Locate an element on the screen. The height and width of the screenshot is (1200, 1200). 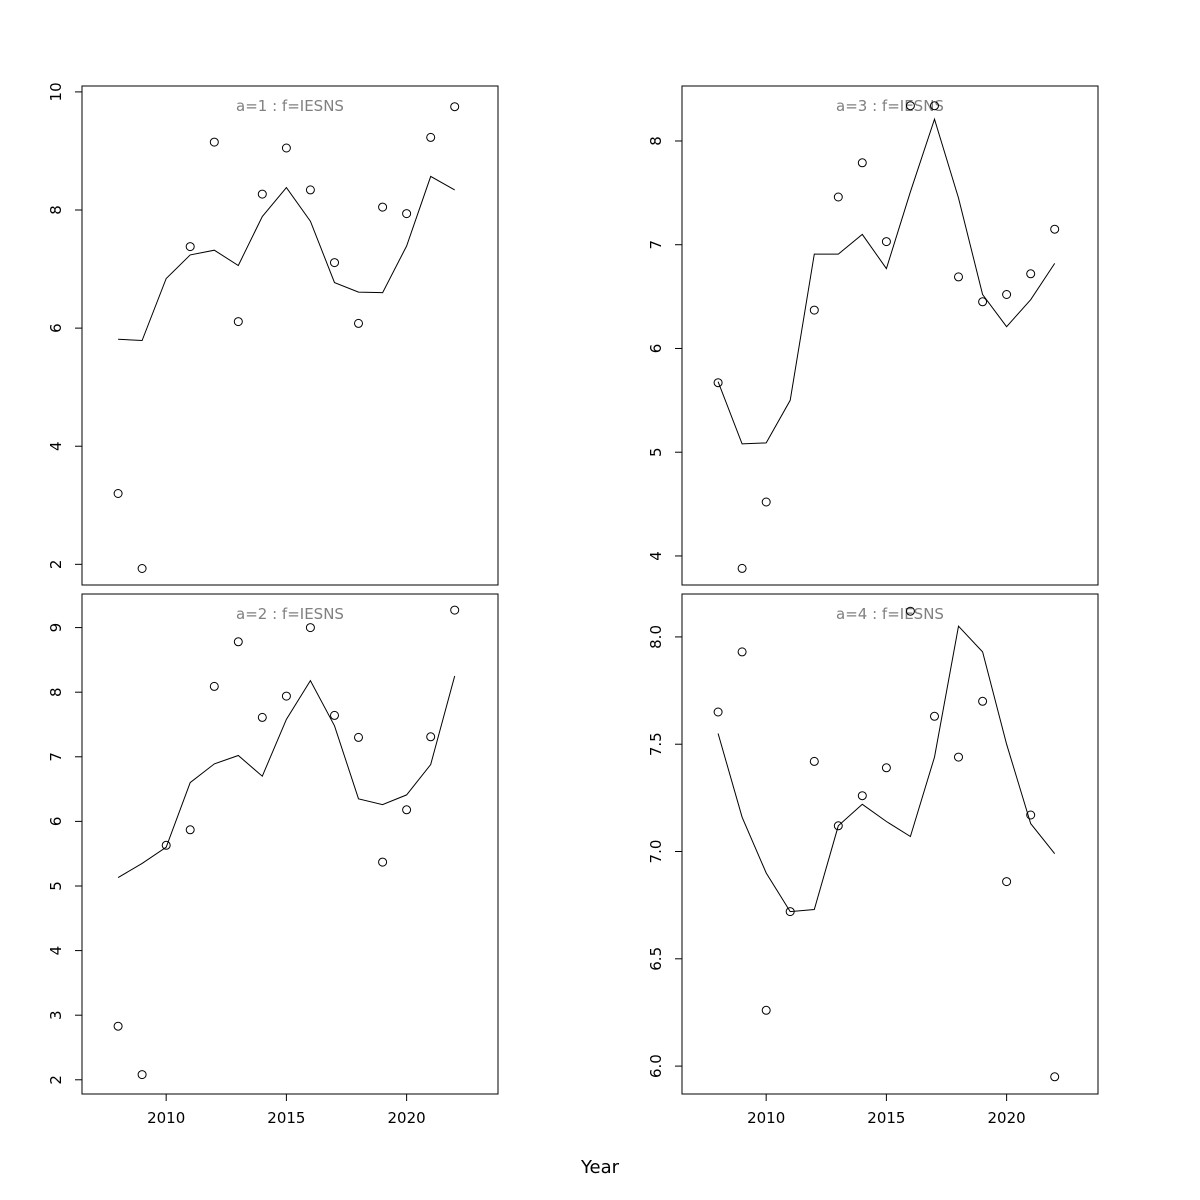
panel-title: a=2 : f=IESNS is located at coordinates (290, 614).